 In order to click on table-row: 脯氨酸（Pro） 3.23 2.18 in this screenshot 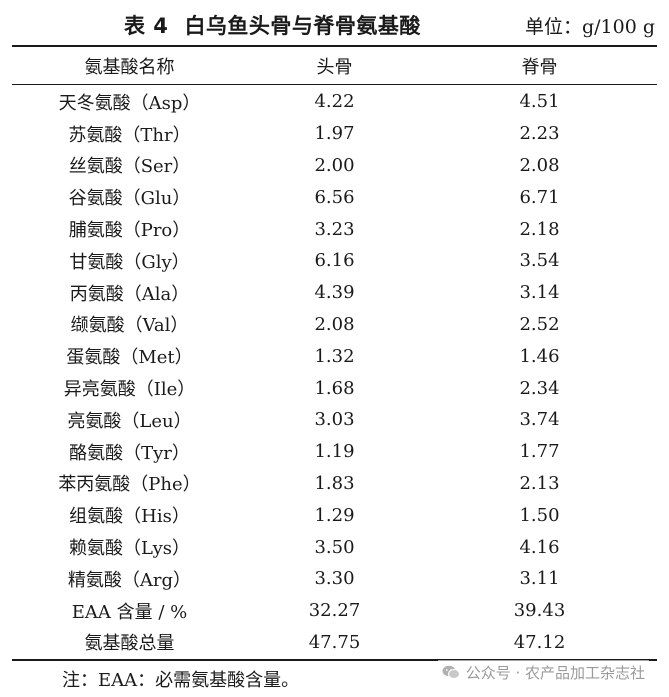, I will do `click(334, 229)`.